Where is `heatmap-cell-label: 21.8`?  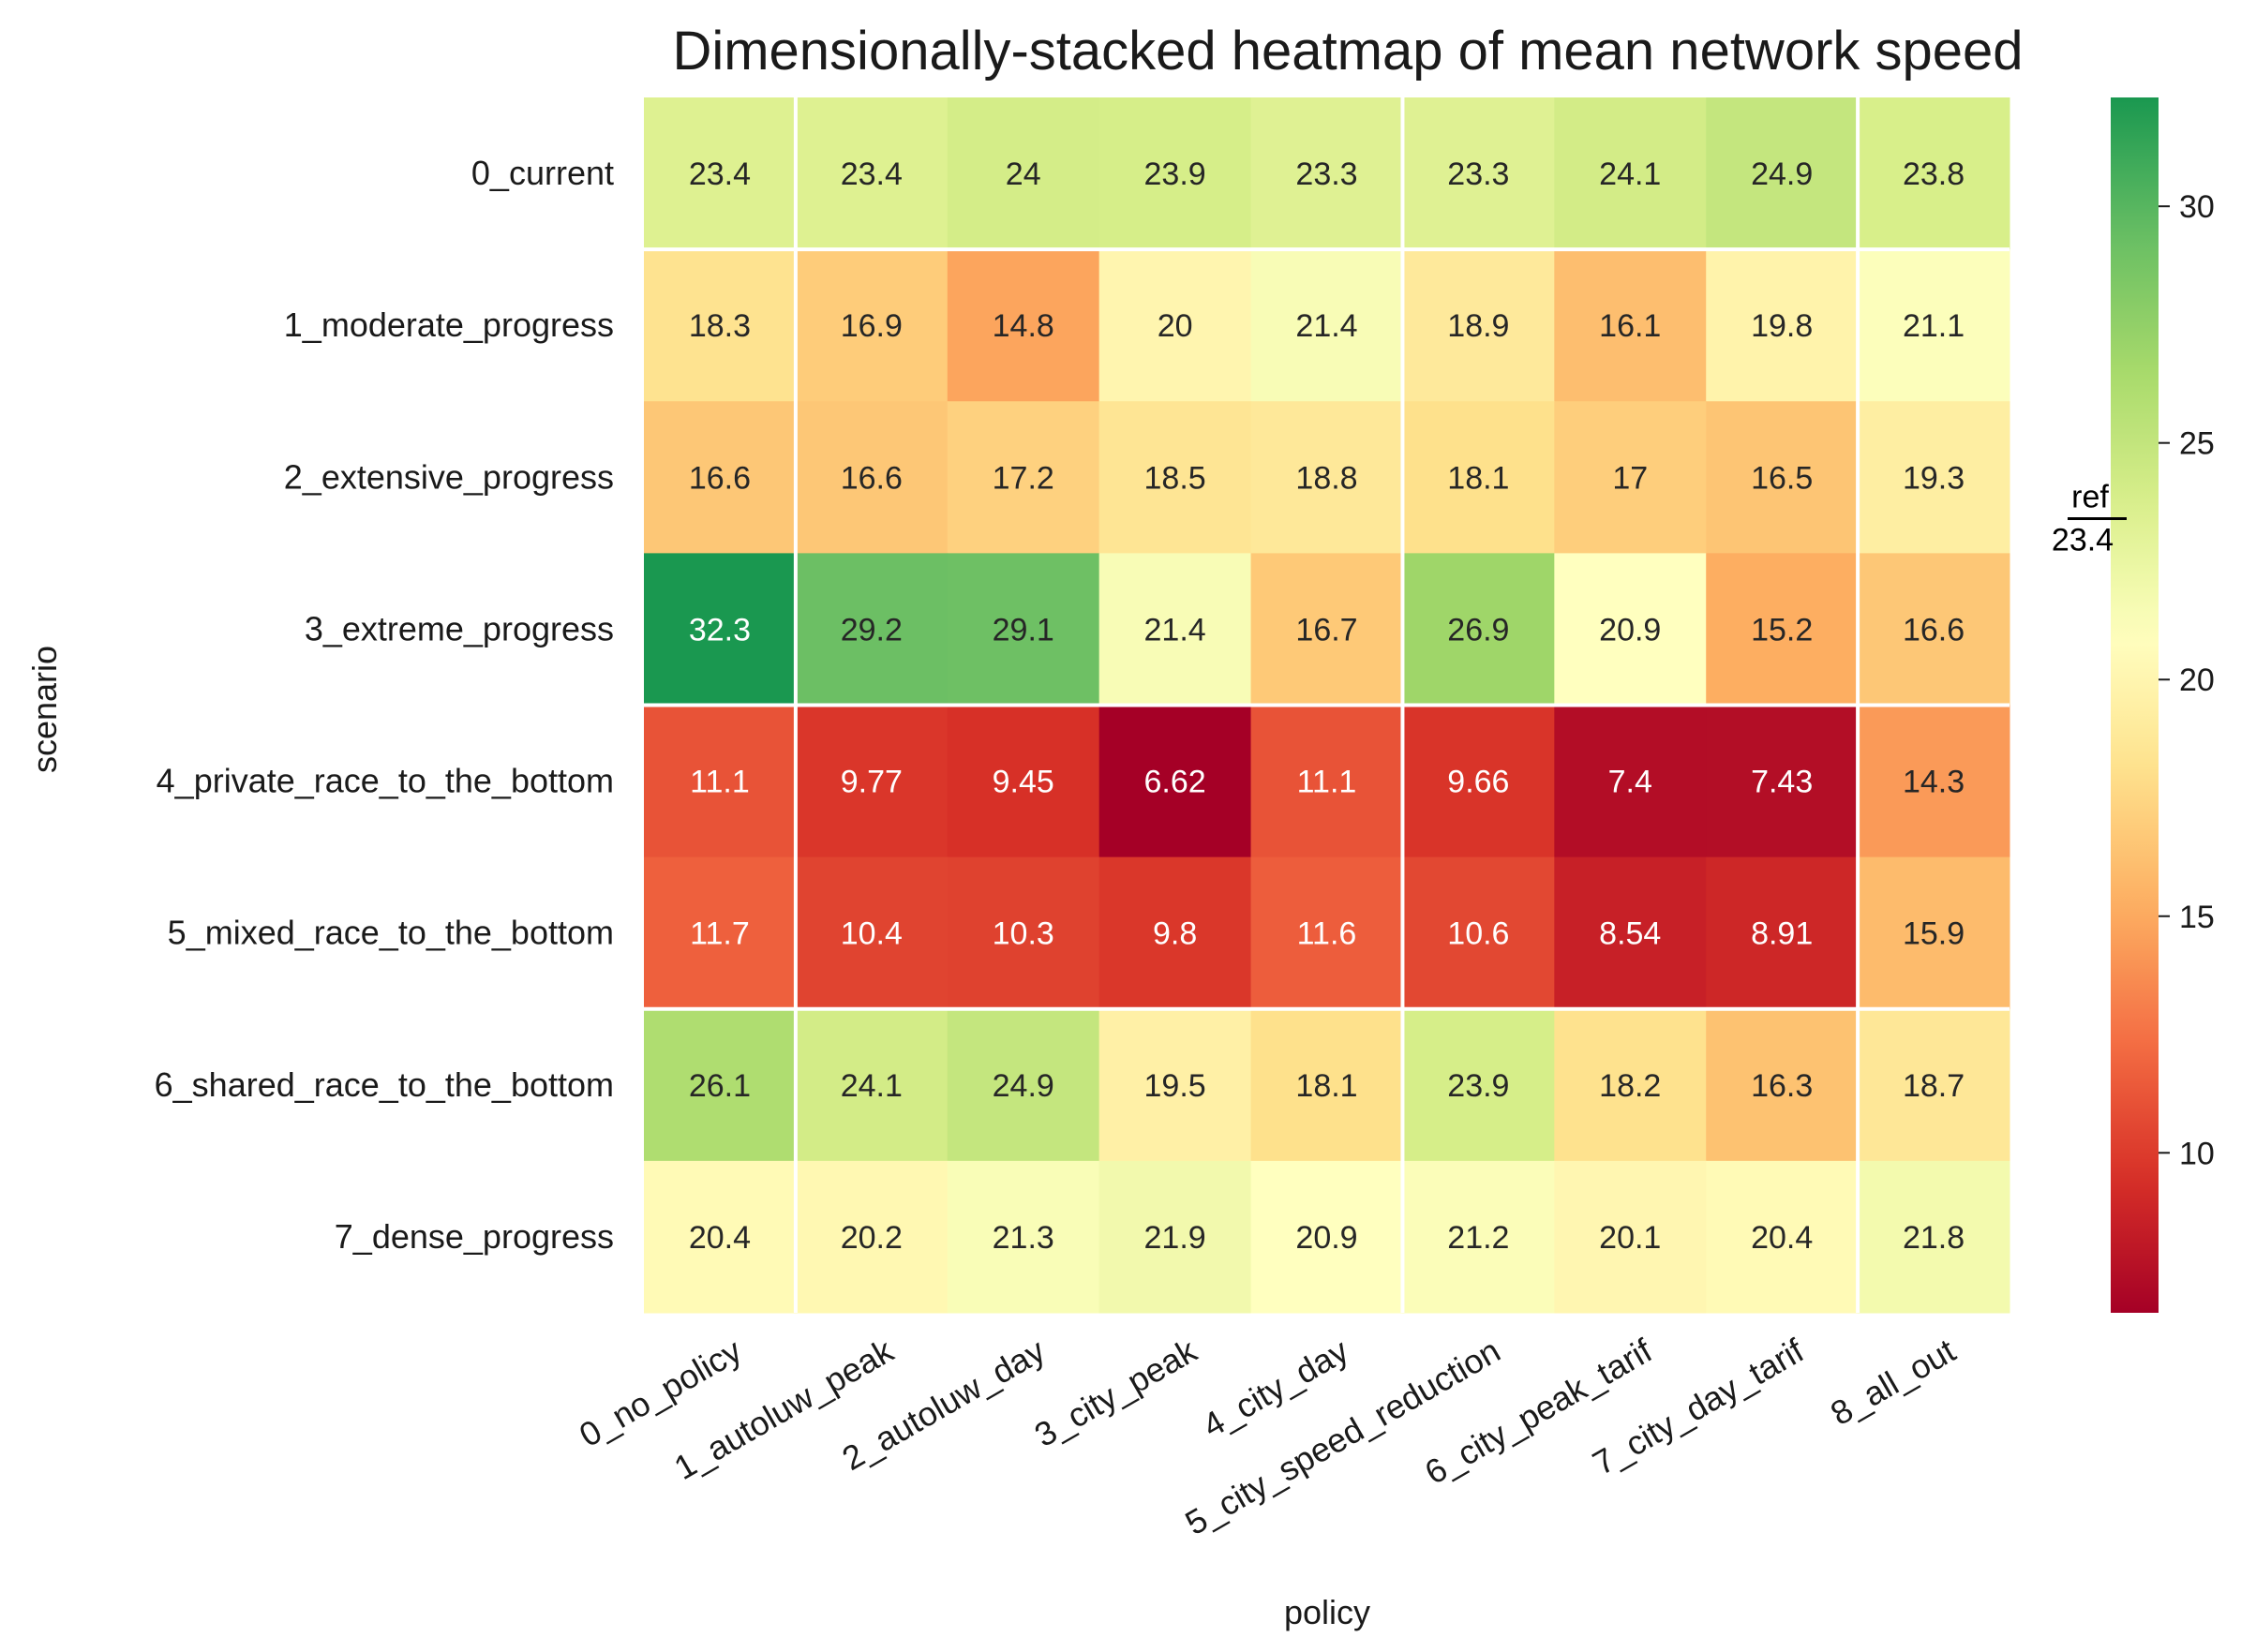
heatmap-cell-label: 21.8 is located at coordinates (1934, 1238).